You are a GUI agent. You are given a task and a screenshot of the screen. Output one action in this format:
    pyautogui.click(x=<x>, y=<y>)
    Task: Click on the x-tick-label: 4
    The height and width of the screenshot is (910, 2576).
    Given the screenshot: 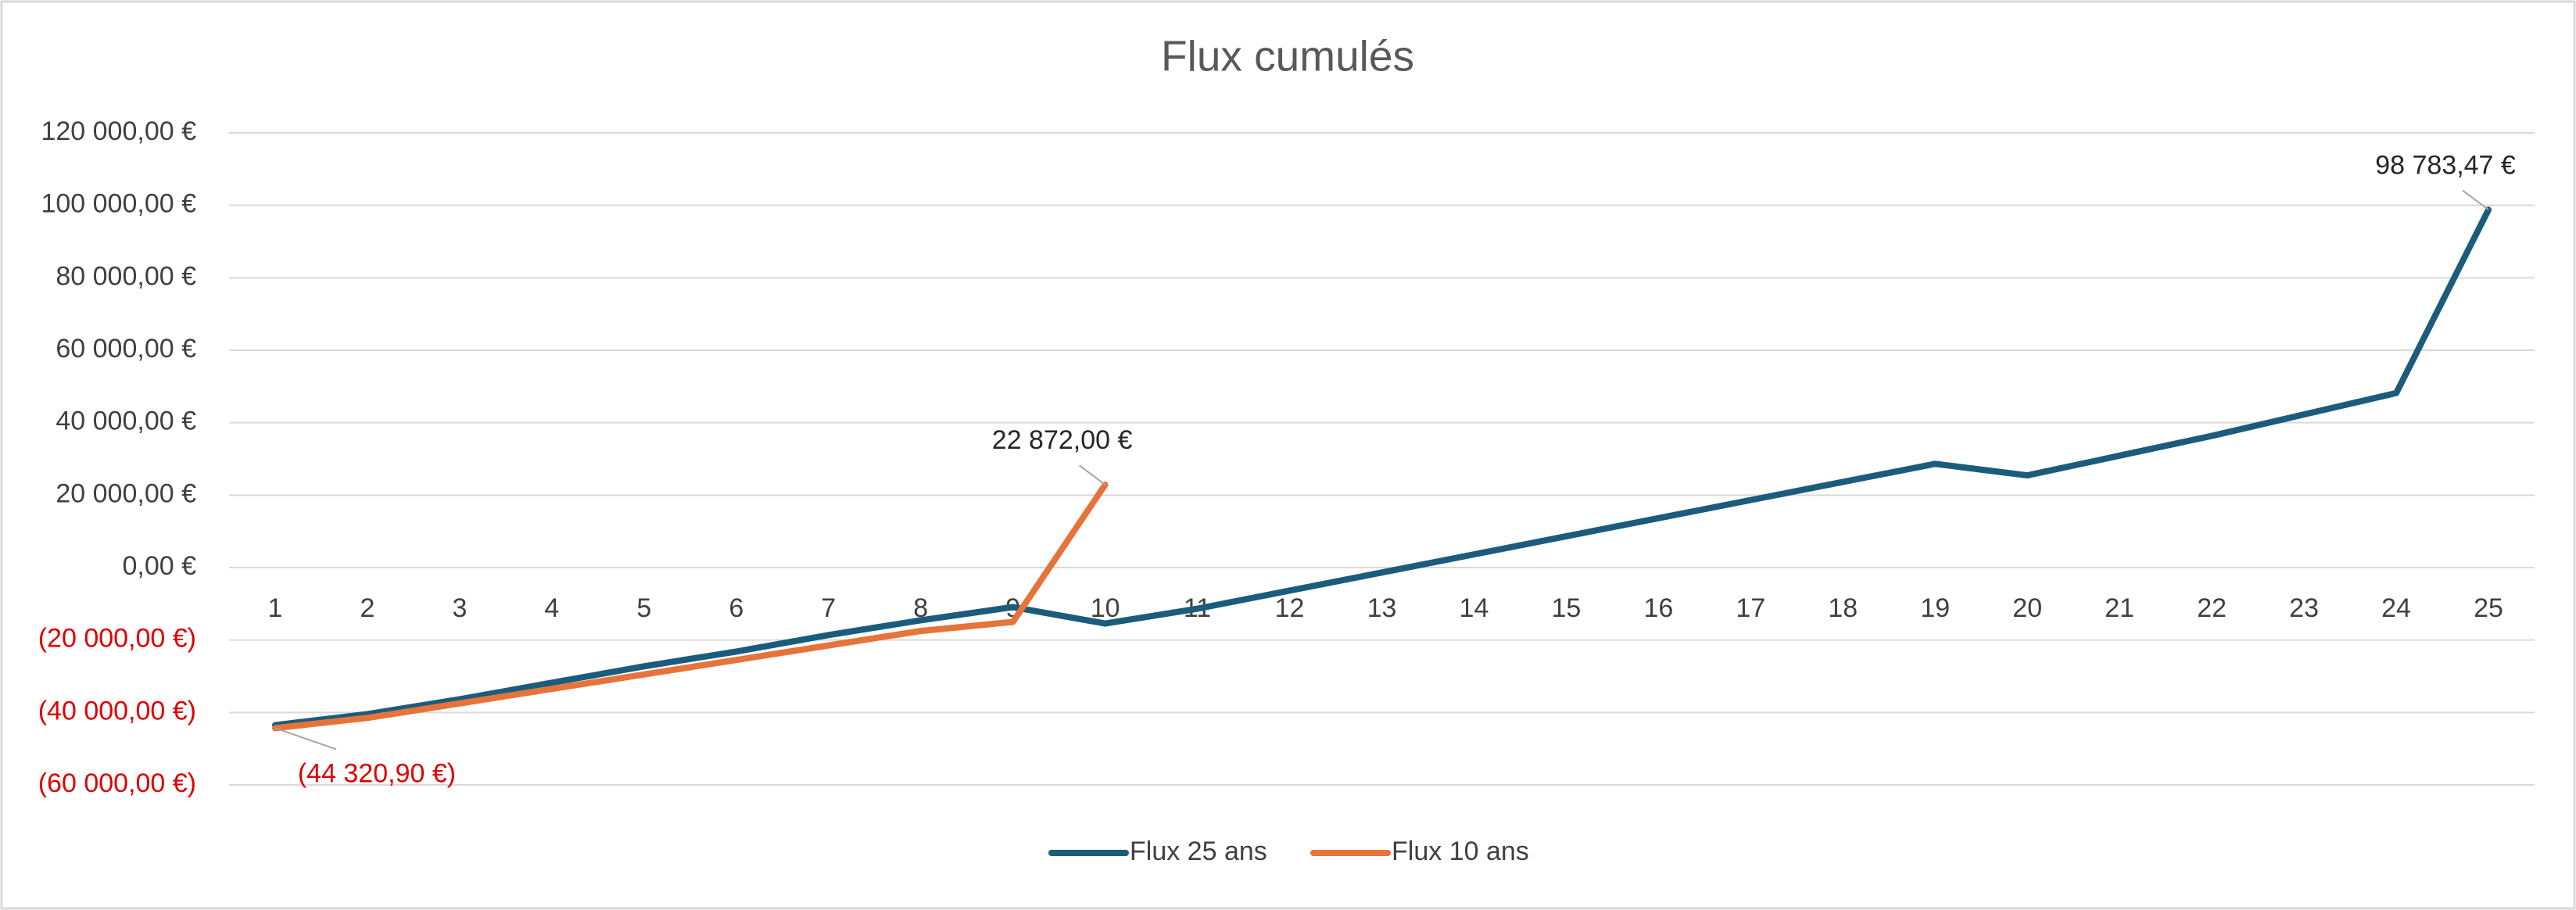 What is the action you would take?
    pyautogui.click(x=551, y=608)
    